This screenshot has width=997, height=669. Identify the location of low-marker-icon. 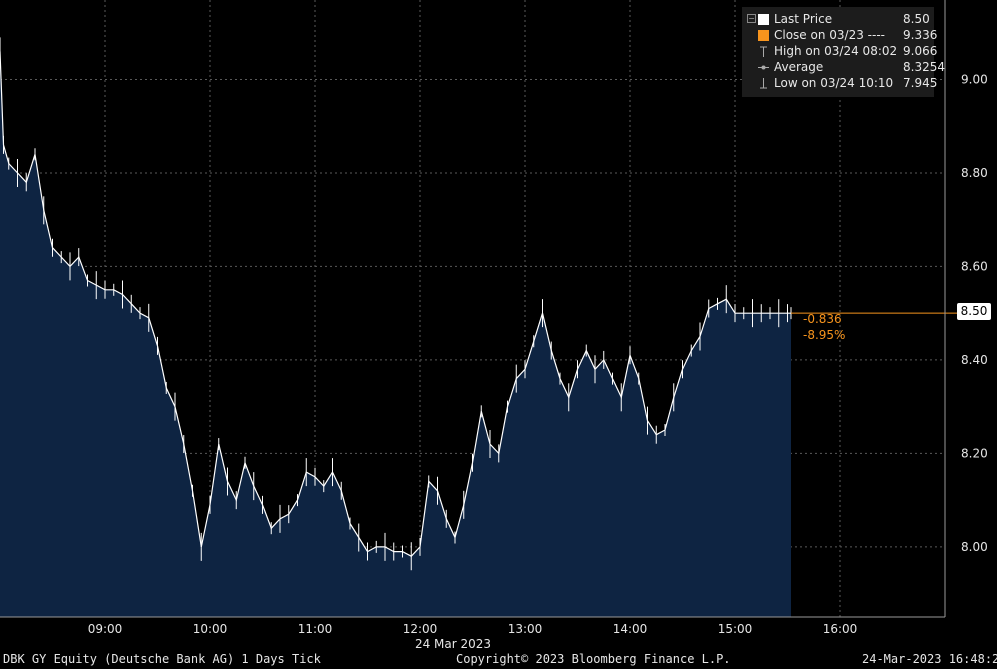
(763, 83).